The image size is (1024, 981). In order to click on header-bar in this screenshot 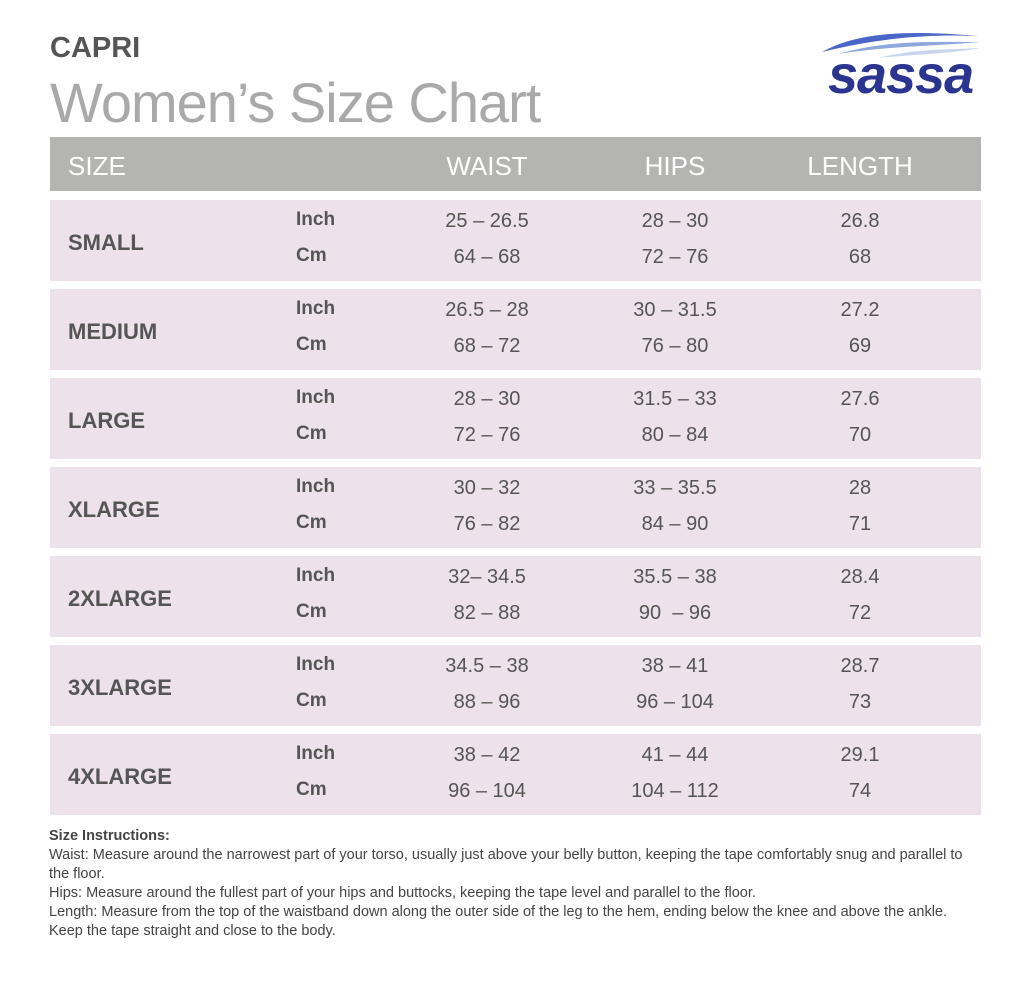, I will do `click(515, 164)`.